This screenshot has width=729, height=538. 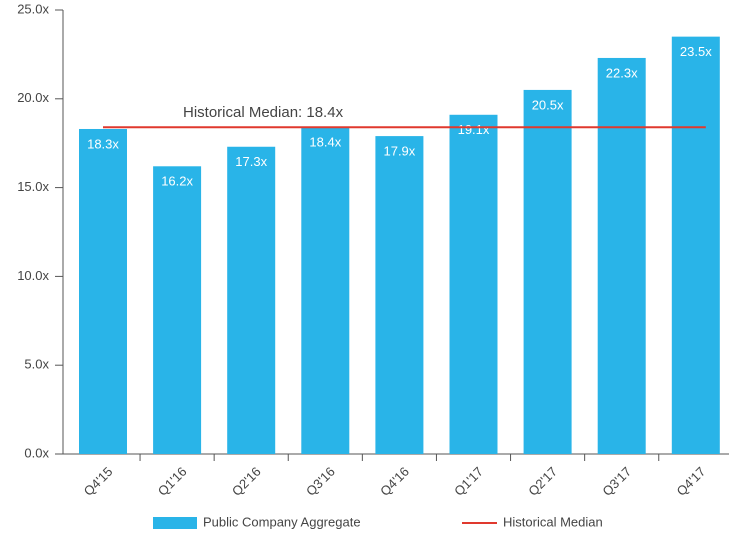 What do you see at coordinates (622, 72) in the screenshot?
I see `value-label: 22.3x` at bounding box center [622, 72].